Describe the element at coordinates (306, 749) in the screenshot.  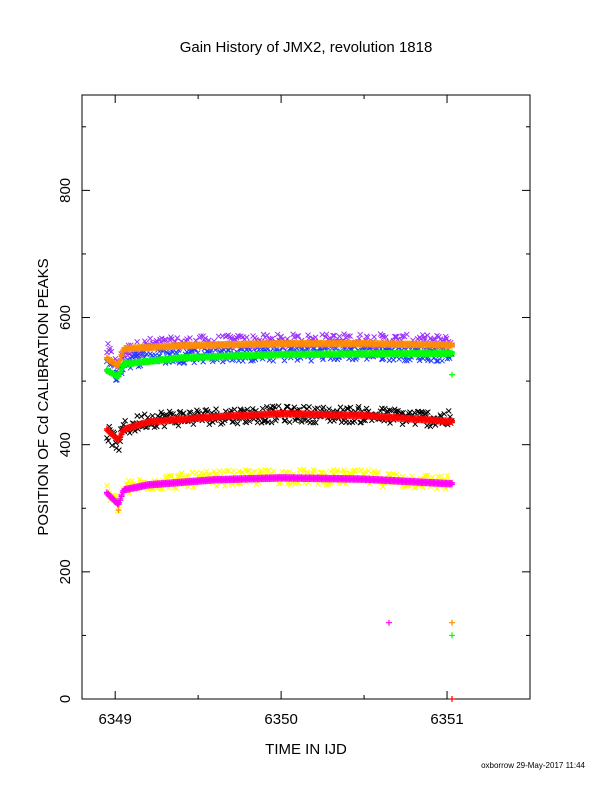
I see `x-axis-label: TIME IN IJD` at that location.